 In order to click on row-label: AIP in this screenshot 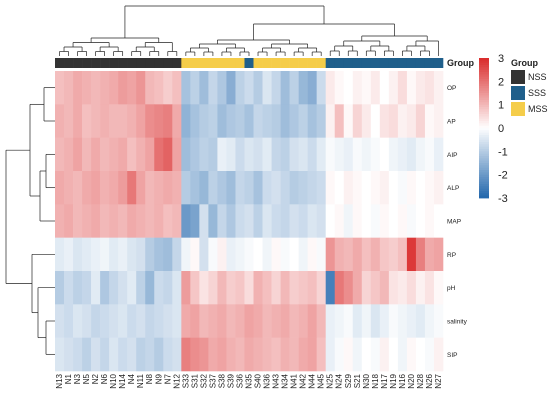, I will do `click(452, 155)`.